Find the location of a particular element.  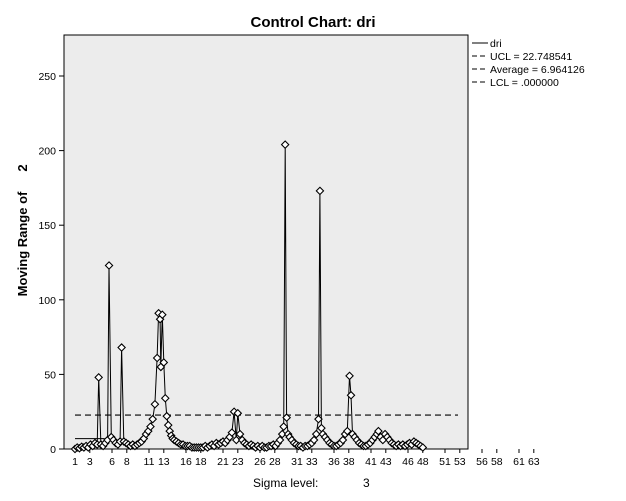

x-tick-label: 43 is located at coordinates (386, 462).